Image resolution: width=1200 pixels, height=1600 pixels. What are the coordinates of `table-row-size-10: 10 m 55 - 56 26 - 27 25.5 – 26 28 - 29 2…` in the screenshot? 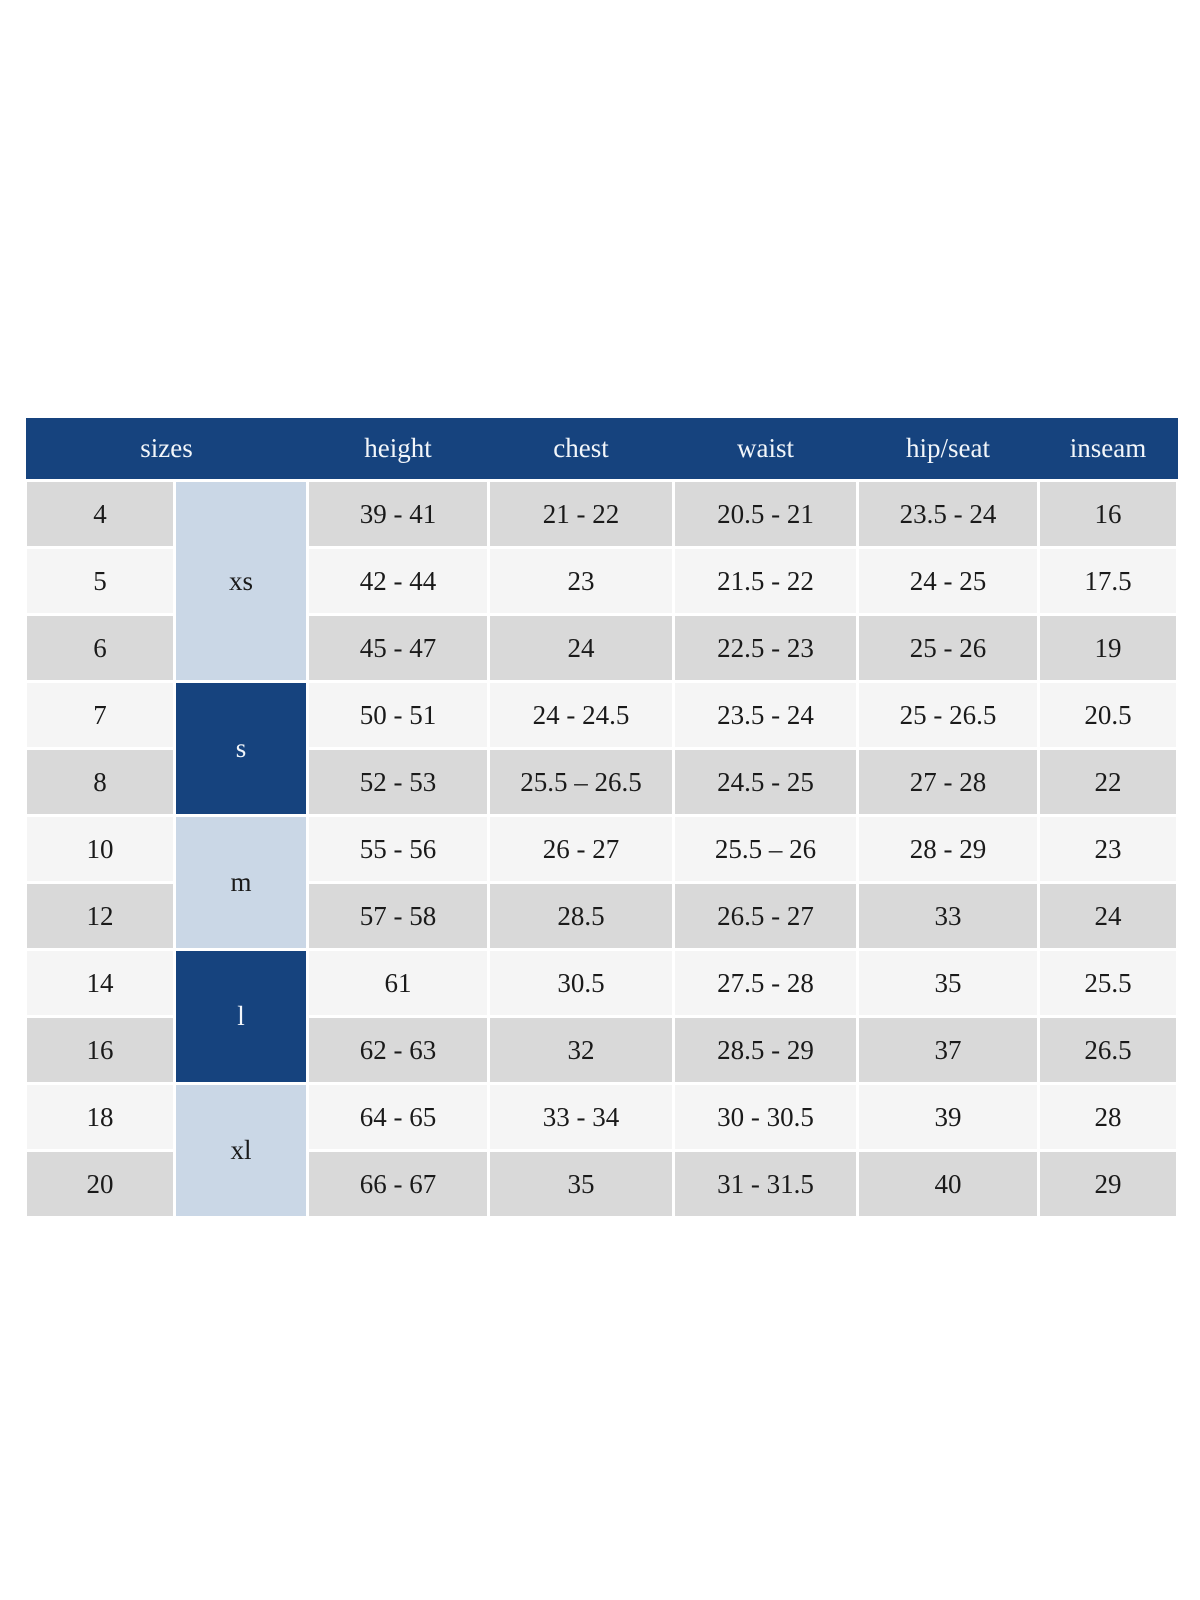 It's located at (602, 882).